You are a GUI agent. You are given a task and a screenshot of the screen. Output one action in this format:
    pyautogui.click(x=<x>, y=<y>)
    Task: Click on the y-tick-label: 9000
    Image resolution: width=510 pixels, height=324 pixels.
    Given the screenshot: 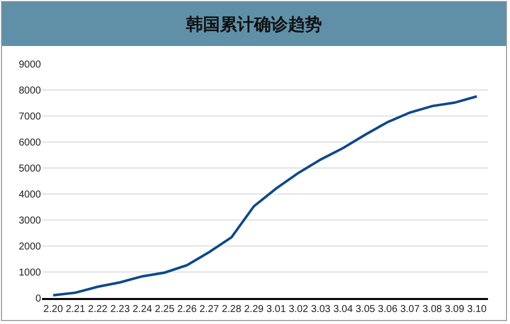 What is the action you would take?
    pyautogui.click(x=30, y=65)
    